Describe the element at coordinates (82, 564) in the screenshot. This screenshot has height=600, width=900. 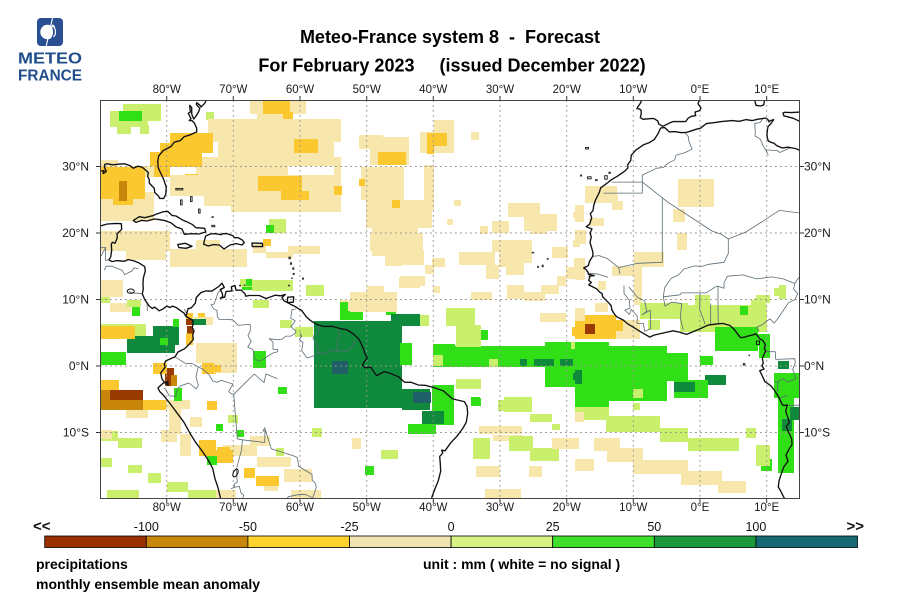
I see `svg-text: precipitations` at that location.